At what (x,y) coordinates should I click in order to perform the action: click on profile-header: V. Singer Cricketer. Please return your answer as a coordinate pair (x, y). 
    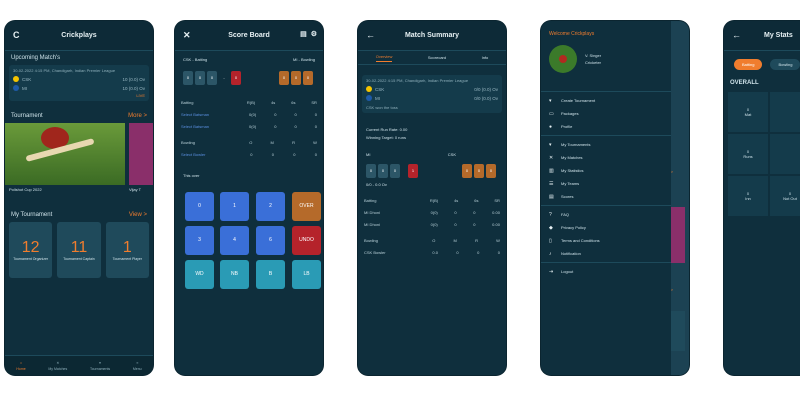
    Looking at the image, I should click on (606, 55).